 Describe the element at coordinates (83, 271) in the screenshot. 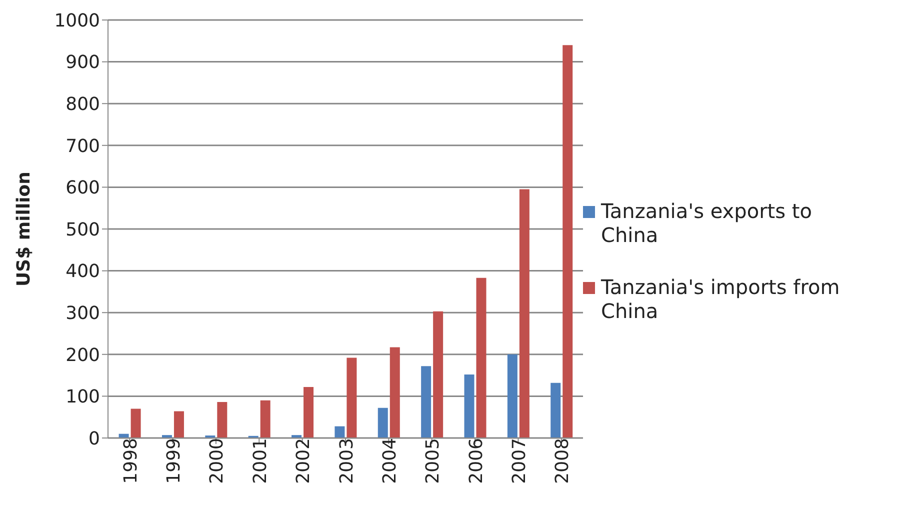

I see `y-tick-label: 400` at that location.